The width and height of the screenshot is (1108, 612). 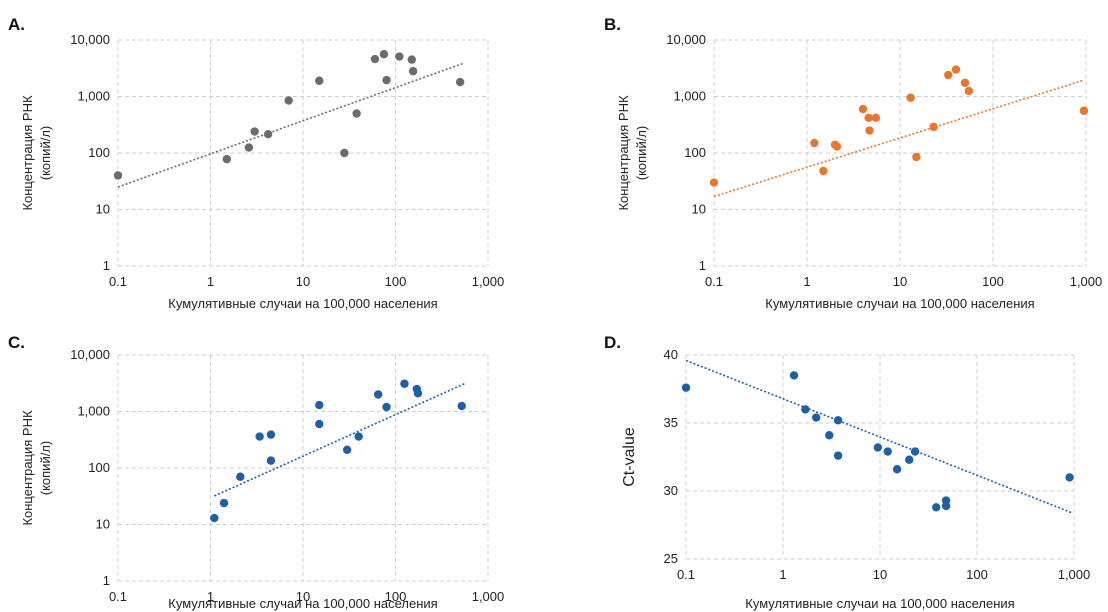 What do you see at coordinates (612, 24) in the screenshot?
I see `panel-letter: B.` at bounding box center [612, 24].